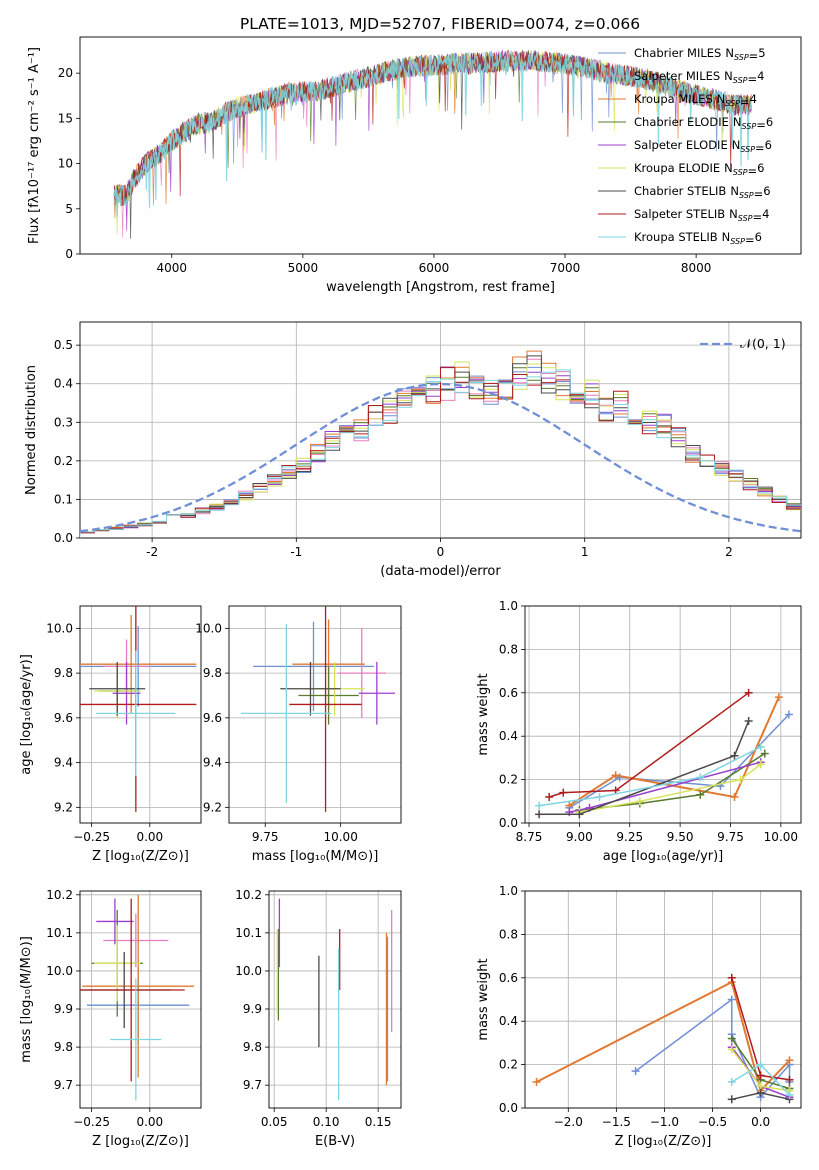  What do you see at coordinates (63, 1085) in the screenshot?
I see `y-tick-label: 9.7` at bounding box center [63, 1085].